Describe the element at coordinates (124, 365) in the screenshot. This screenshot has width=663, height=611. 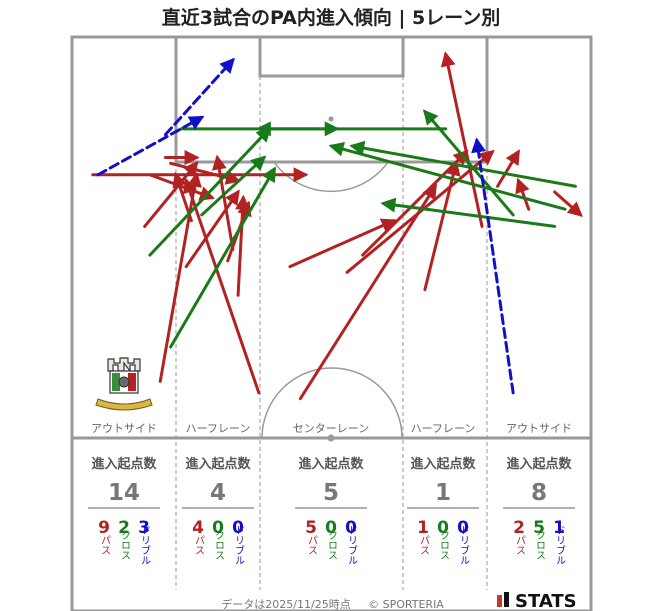
I see `crest-castle-icon` at that location.